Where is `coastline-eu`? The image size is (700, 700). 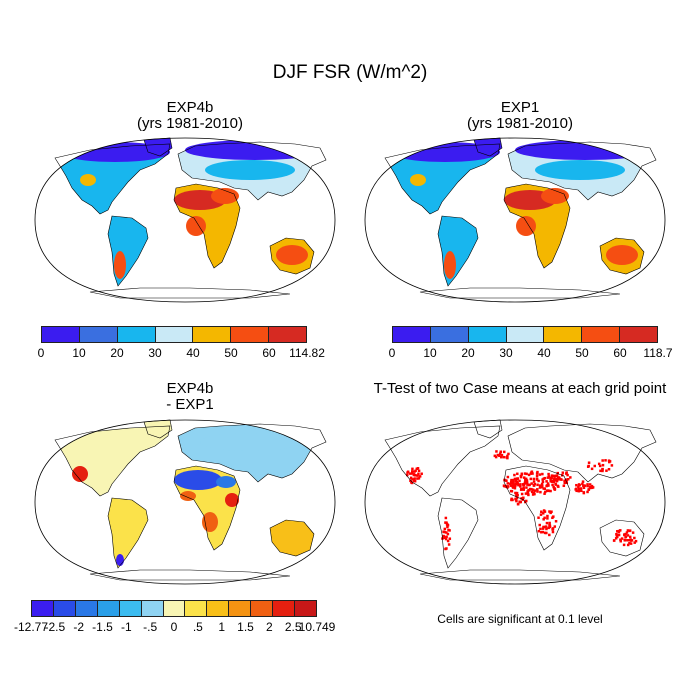 coastline-eu is located at coordinates (252, 171).